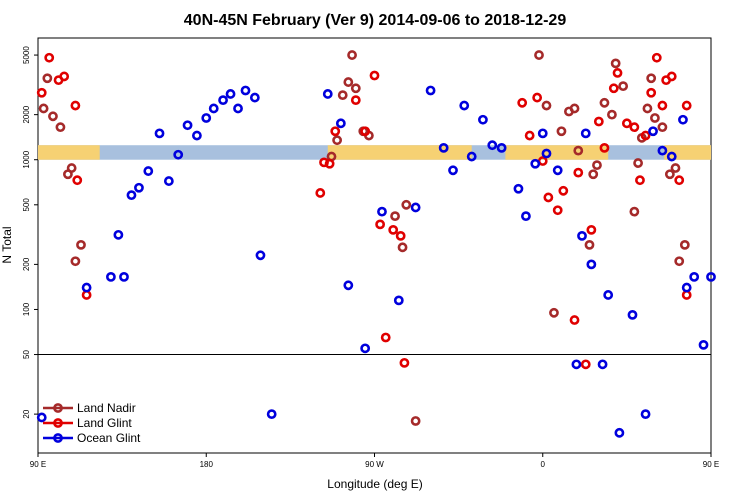 Image resolution: width=750 pixels, height=500 pixels. I want to click on y-axis-ticks: 20 50 100 200 500 1000 2000 5000, so click(30, 232).